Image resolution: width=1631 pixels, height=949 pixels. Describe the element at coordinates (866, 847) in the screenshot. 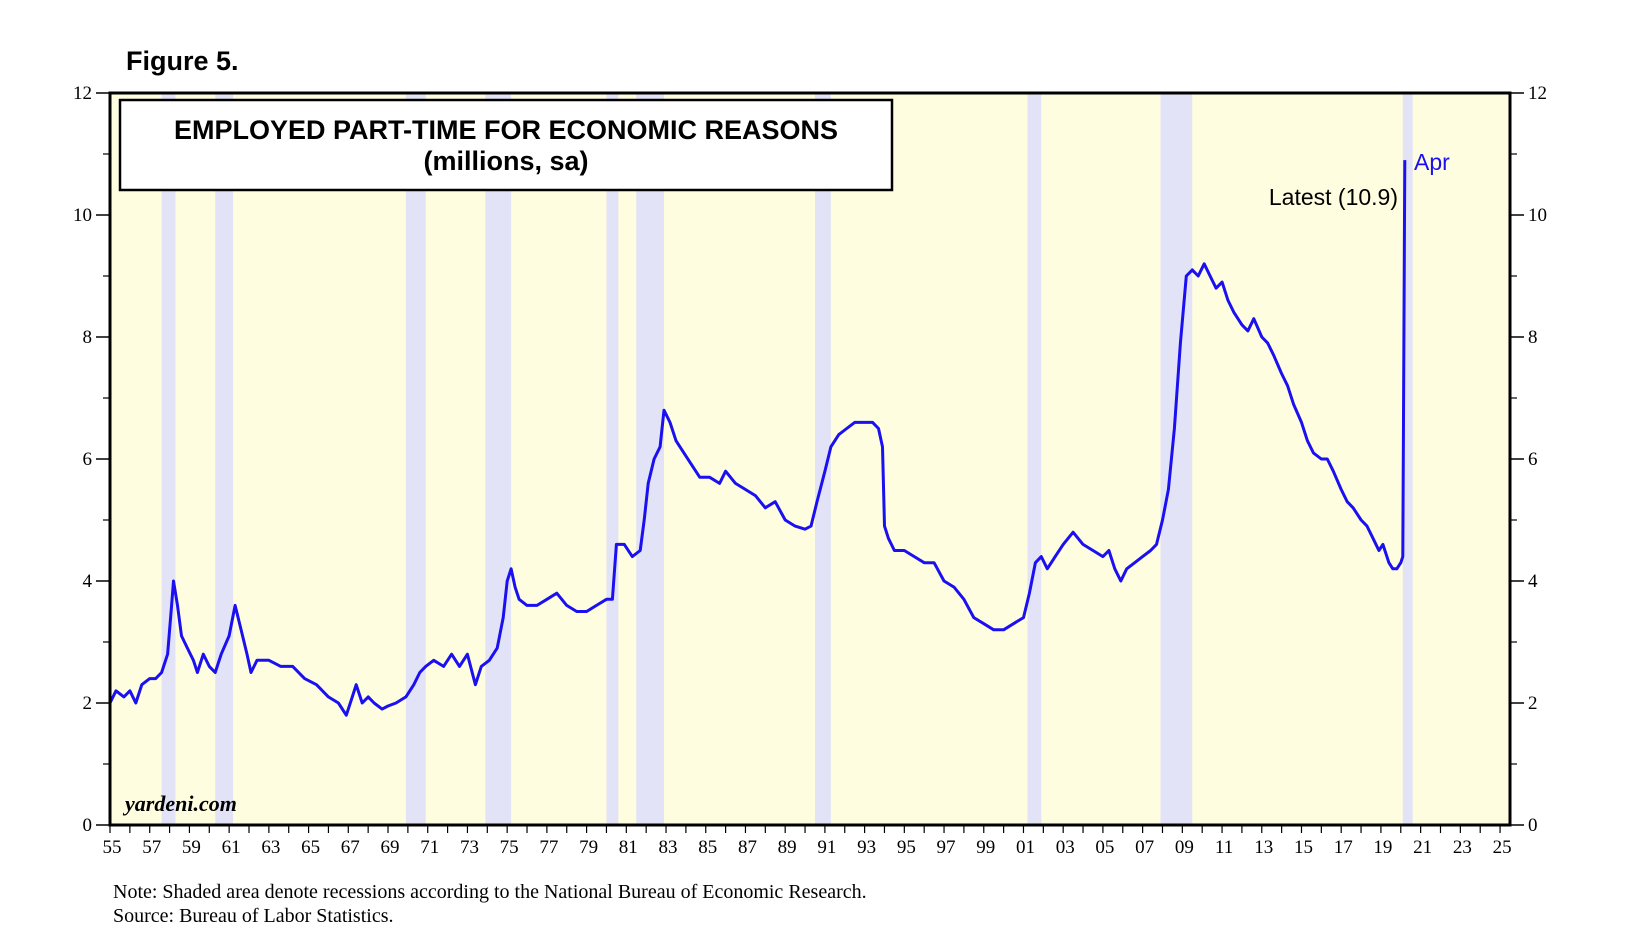

I see `x-tick-label: 93` at that location.